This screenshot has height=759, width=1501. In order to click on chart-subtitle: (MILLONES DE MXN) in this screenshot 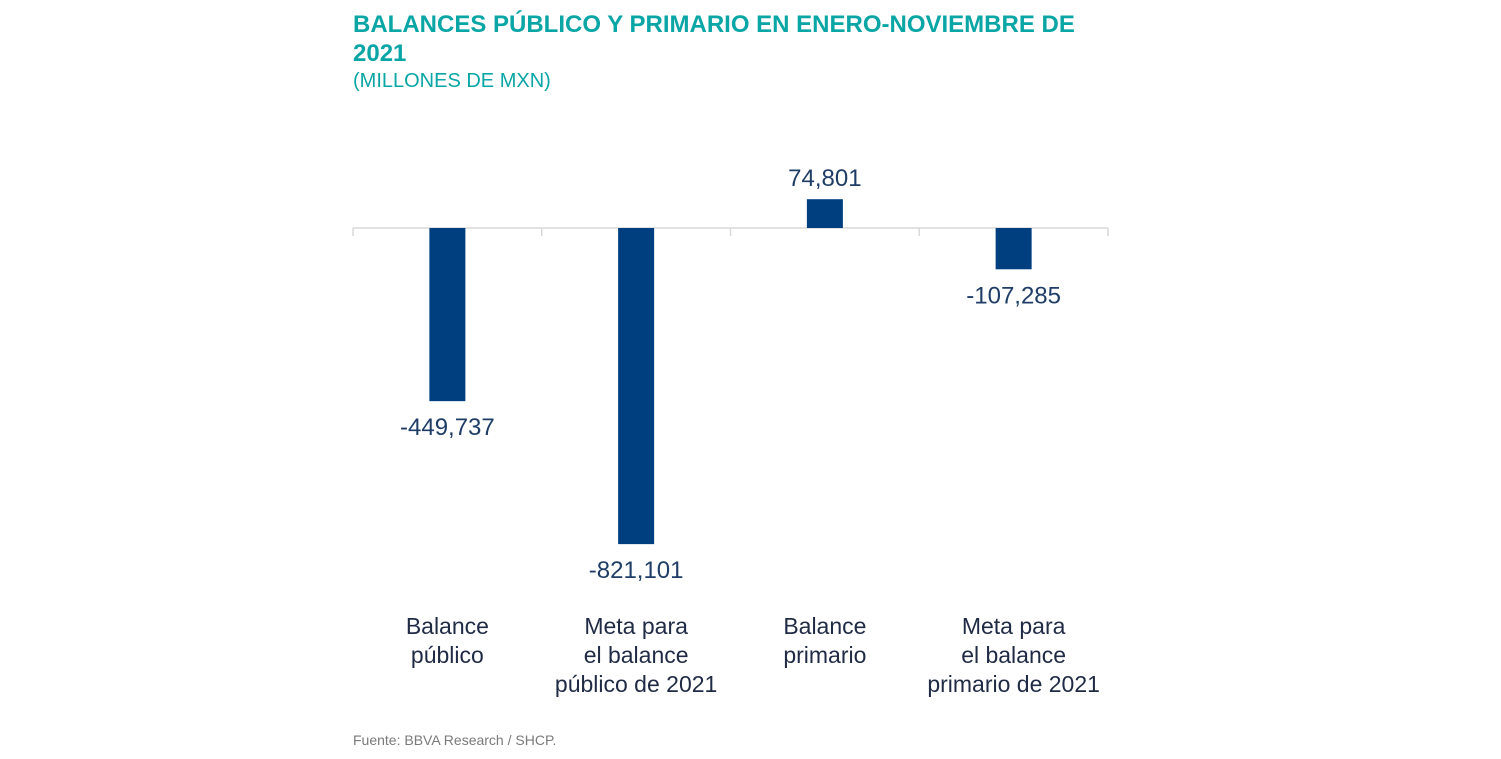, I will do `click(452, 81)`.